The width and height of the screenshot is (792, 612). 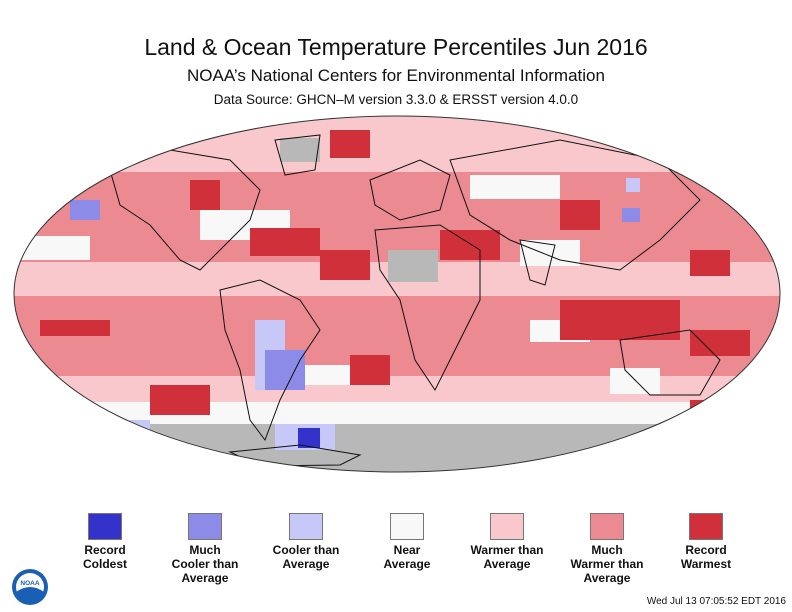 What do you see at coordinates (397, 413) in the screenshot?
I see `band-south-near` at bounding box center [397, 413].